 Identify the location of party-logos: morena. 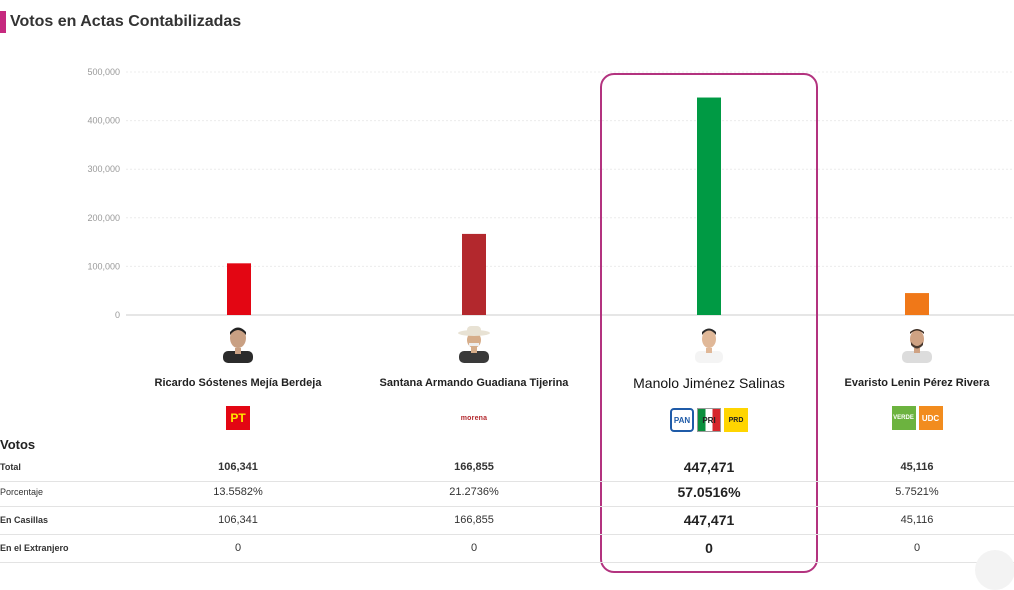
(474, 418).